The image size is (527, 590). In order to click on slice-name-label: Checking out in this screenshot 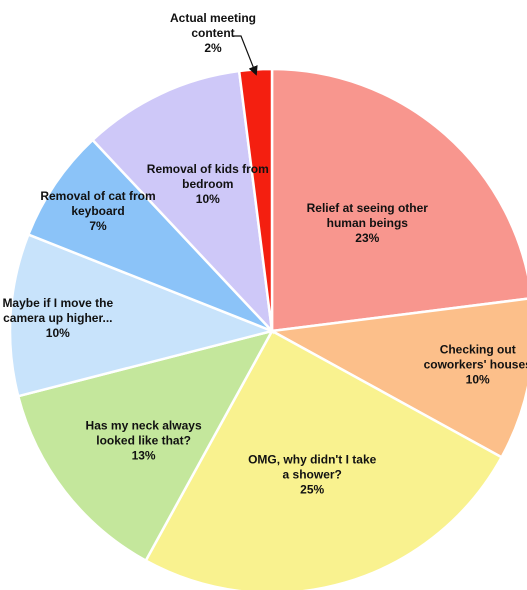, I will do `click(478, 349)`.